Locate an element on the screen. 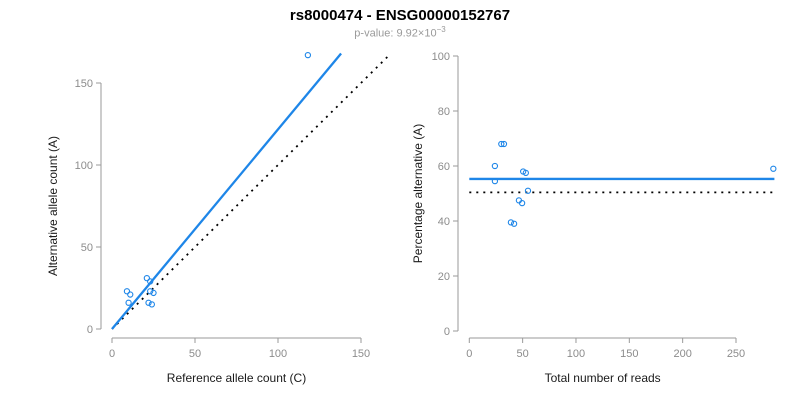 This screenshot has height=400, width=800. x-axis-tick-label: 200 is located at coordinates (682, 354).